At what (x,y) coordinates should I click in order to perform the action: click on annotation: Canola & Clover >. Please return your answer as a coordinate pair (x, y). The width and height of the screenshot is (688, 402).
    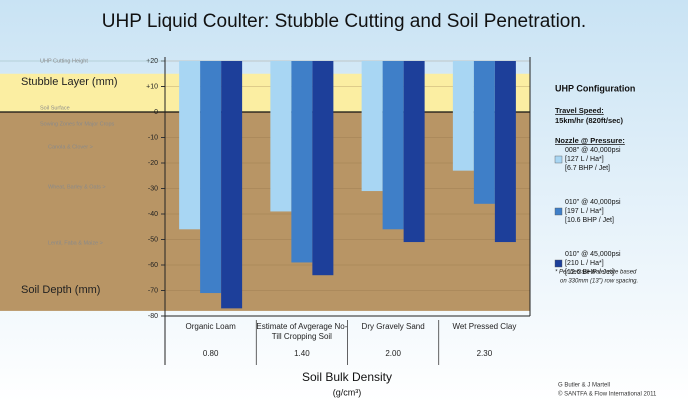
    Looking at the image, I should click on (70, 147).